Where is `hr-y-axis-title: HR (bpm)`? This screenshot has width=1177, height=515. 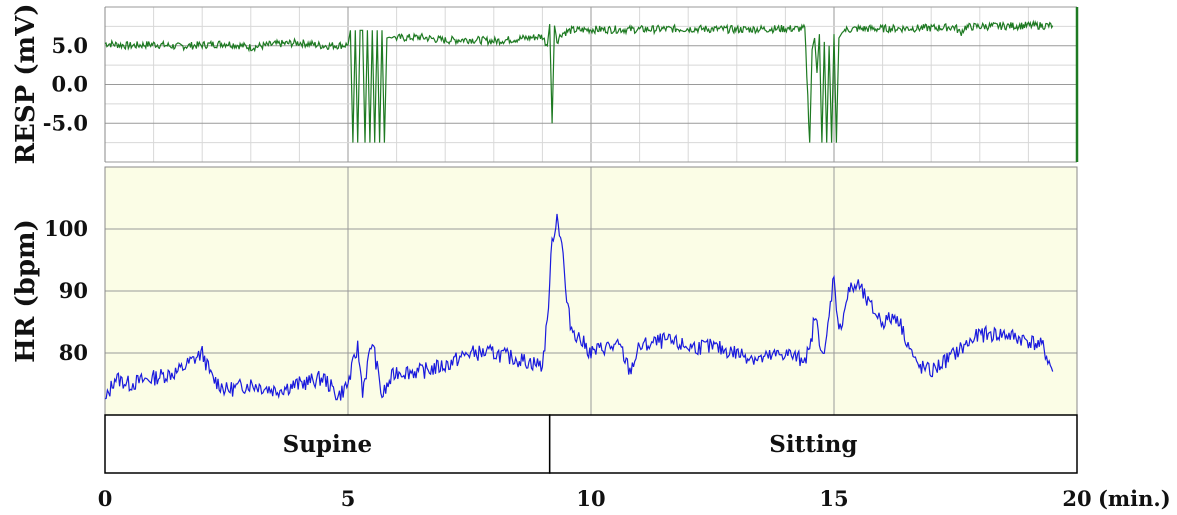
hr-y-axis-title: HR (bpm) is located at coordinates (26, 291).